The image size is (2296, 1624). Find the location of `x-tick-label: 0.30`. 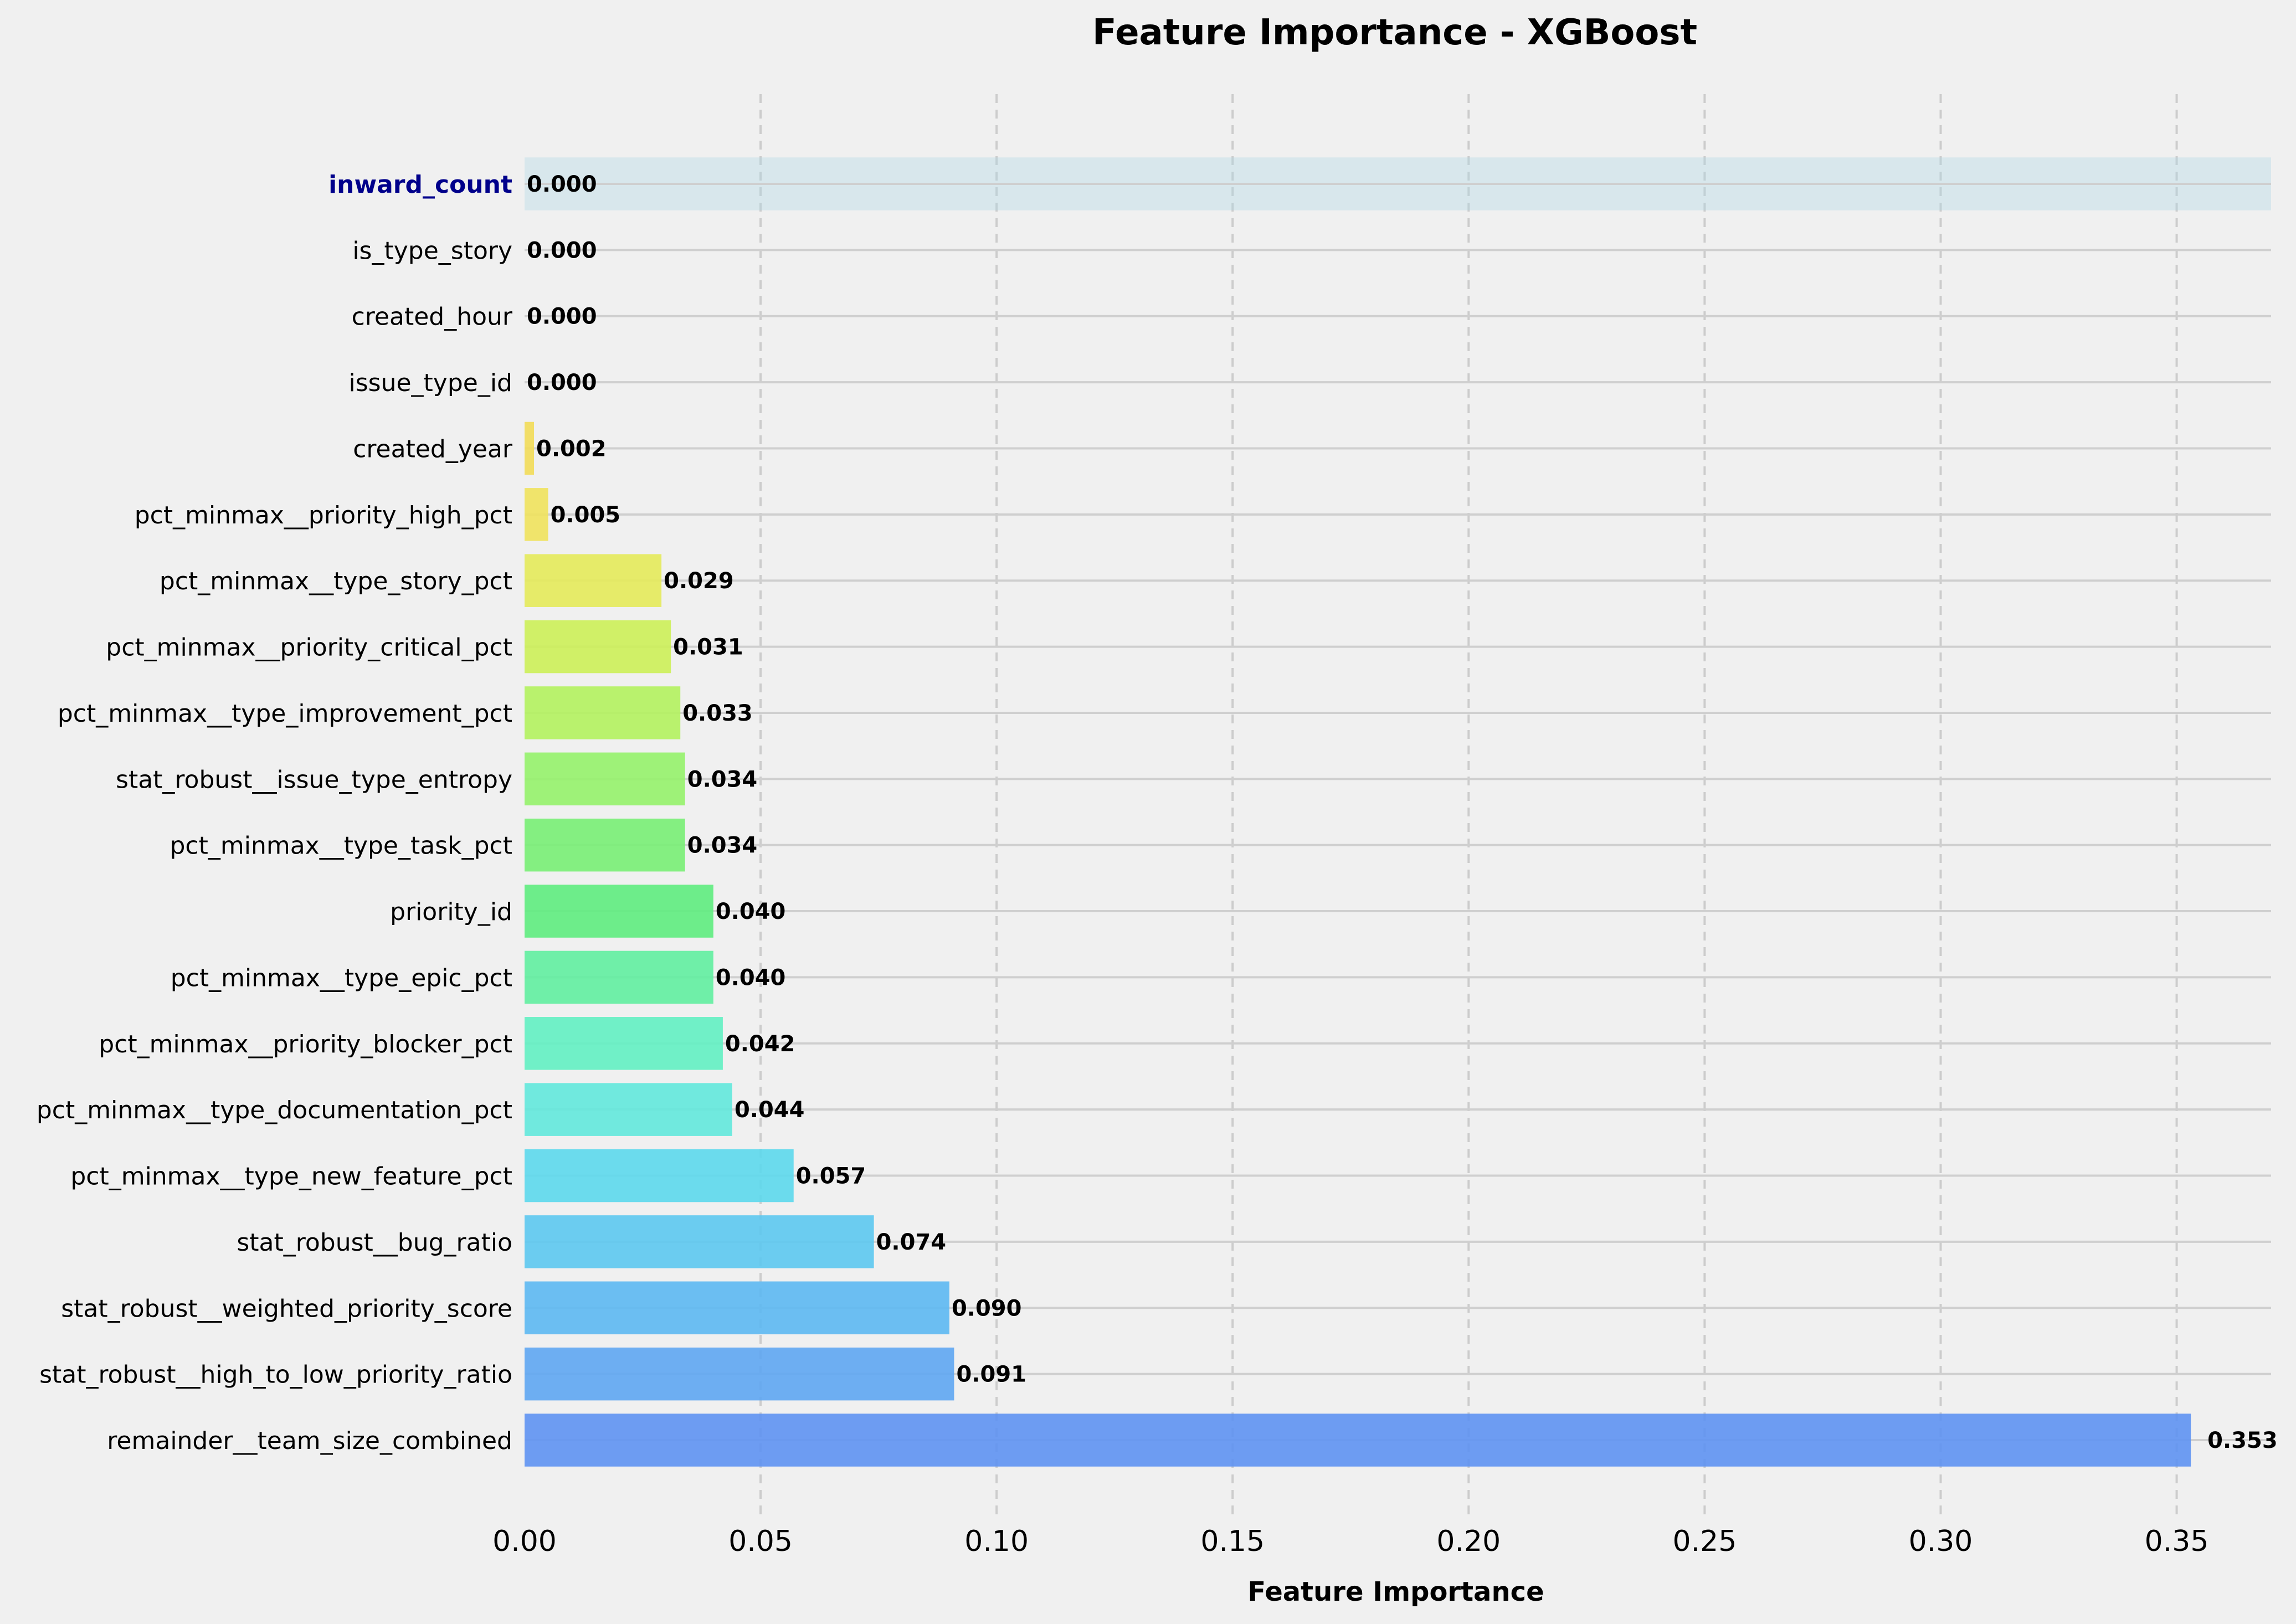

x-tick-label: 0.30 is located at coordinates (1941, 1542).